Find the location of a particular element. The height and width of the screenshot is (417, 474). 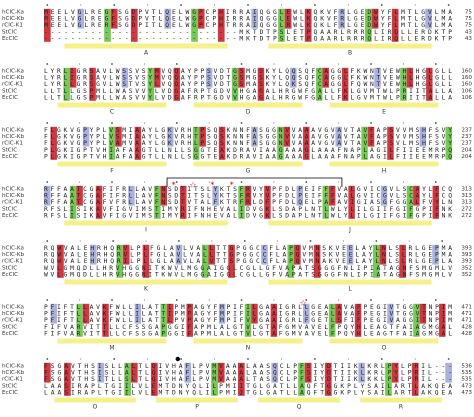

residue-number: 393 is located at coordinates (466, 262).